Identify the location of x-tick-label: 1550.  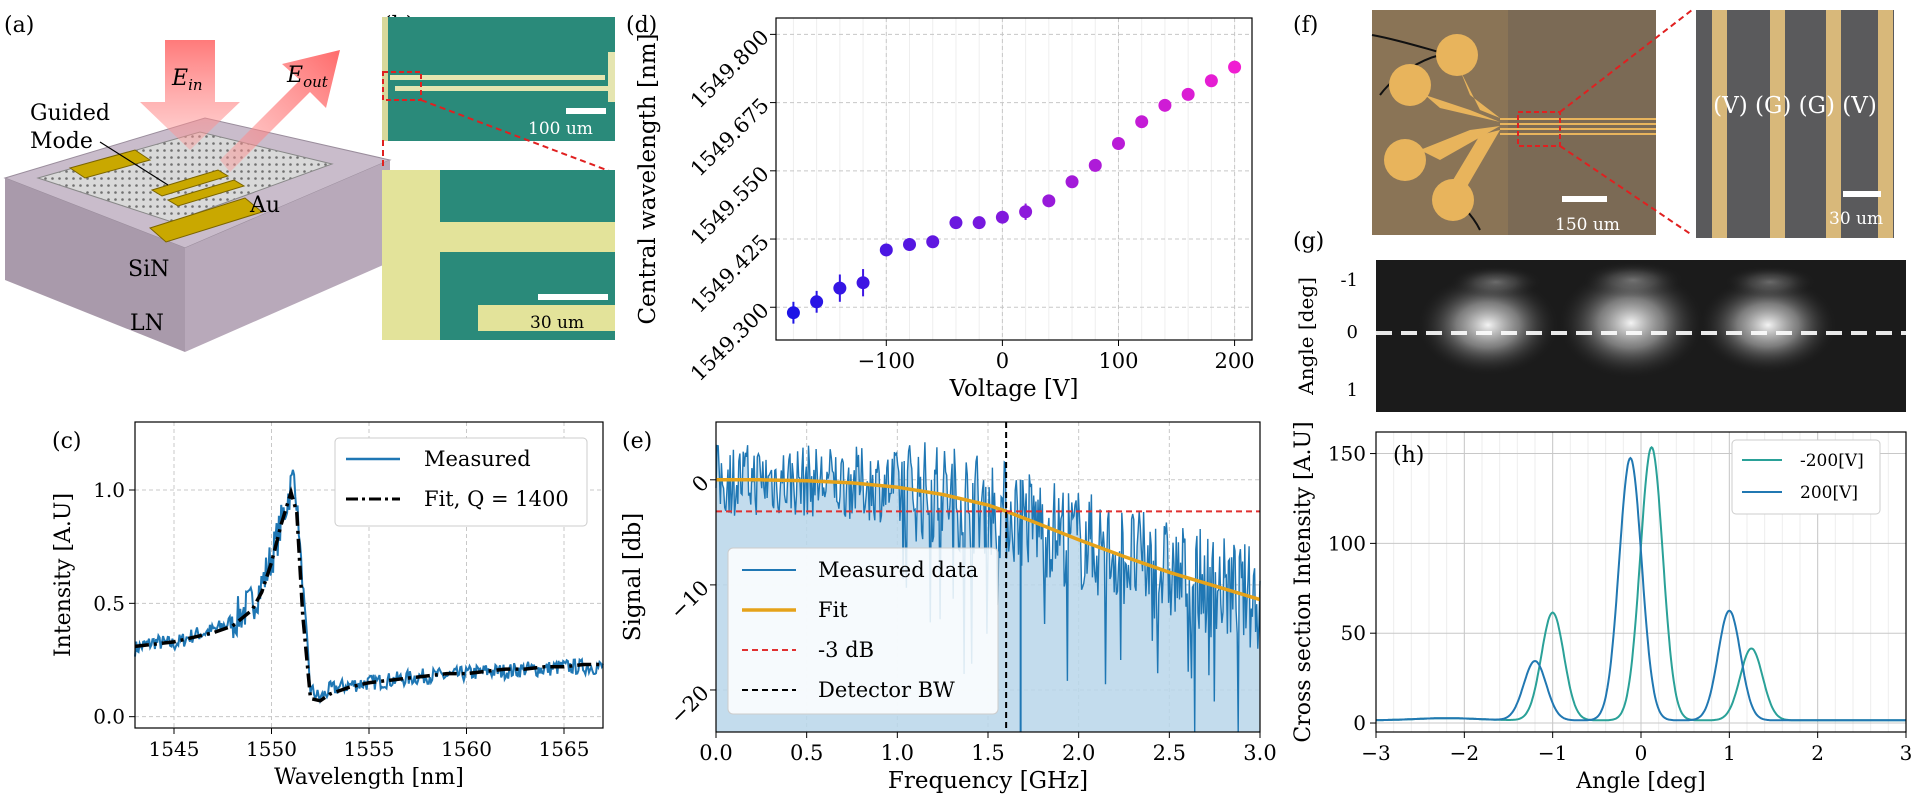
(271, 749).